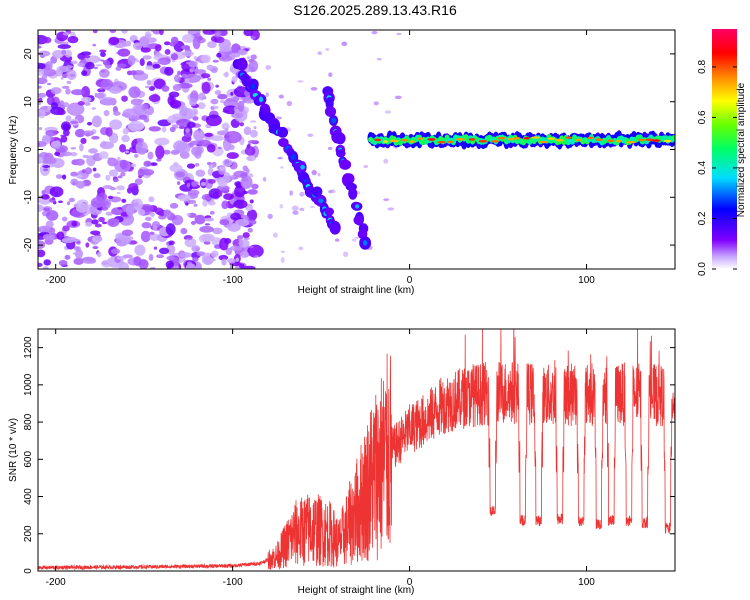  Describe the element at coordinates (724, 149) in the screenshot. I see `colorbar-gradient` at that location.